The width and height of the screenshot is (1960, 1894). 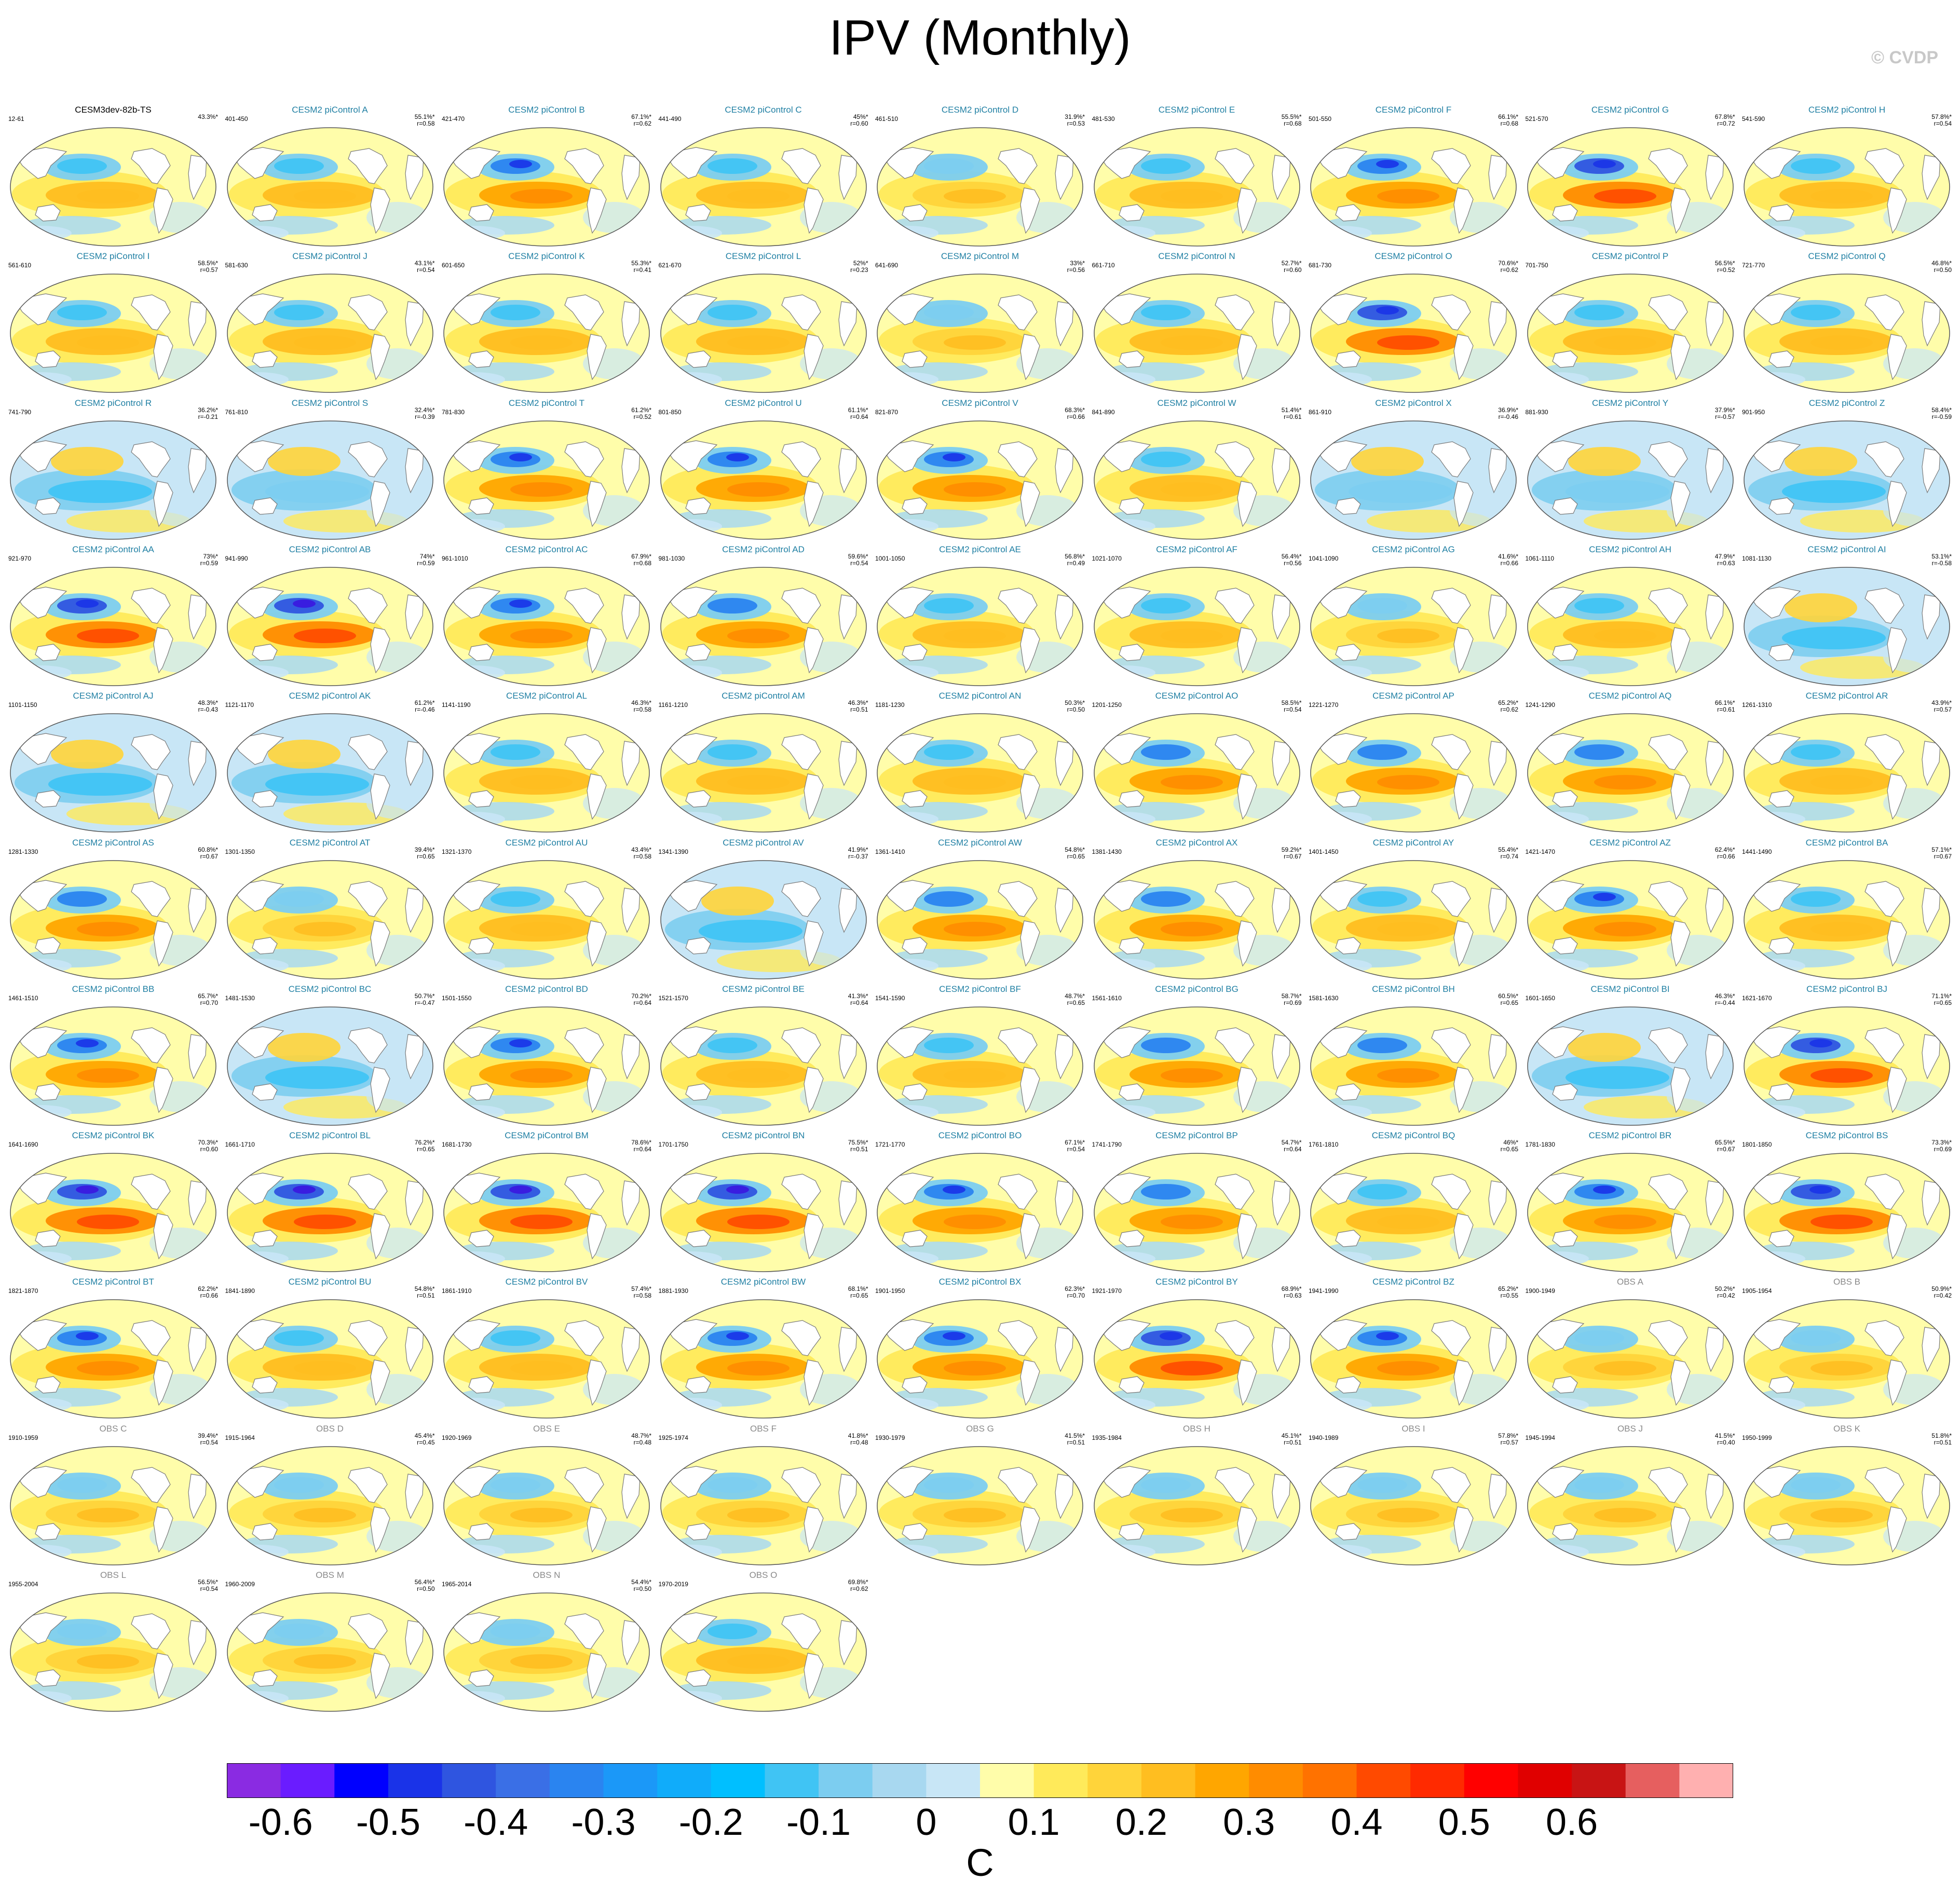 I want to click on panel-title: CESM2 piControl AI, so click(x=1846, y=549).